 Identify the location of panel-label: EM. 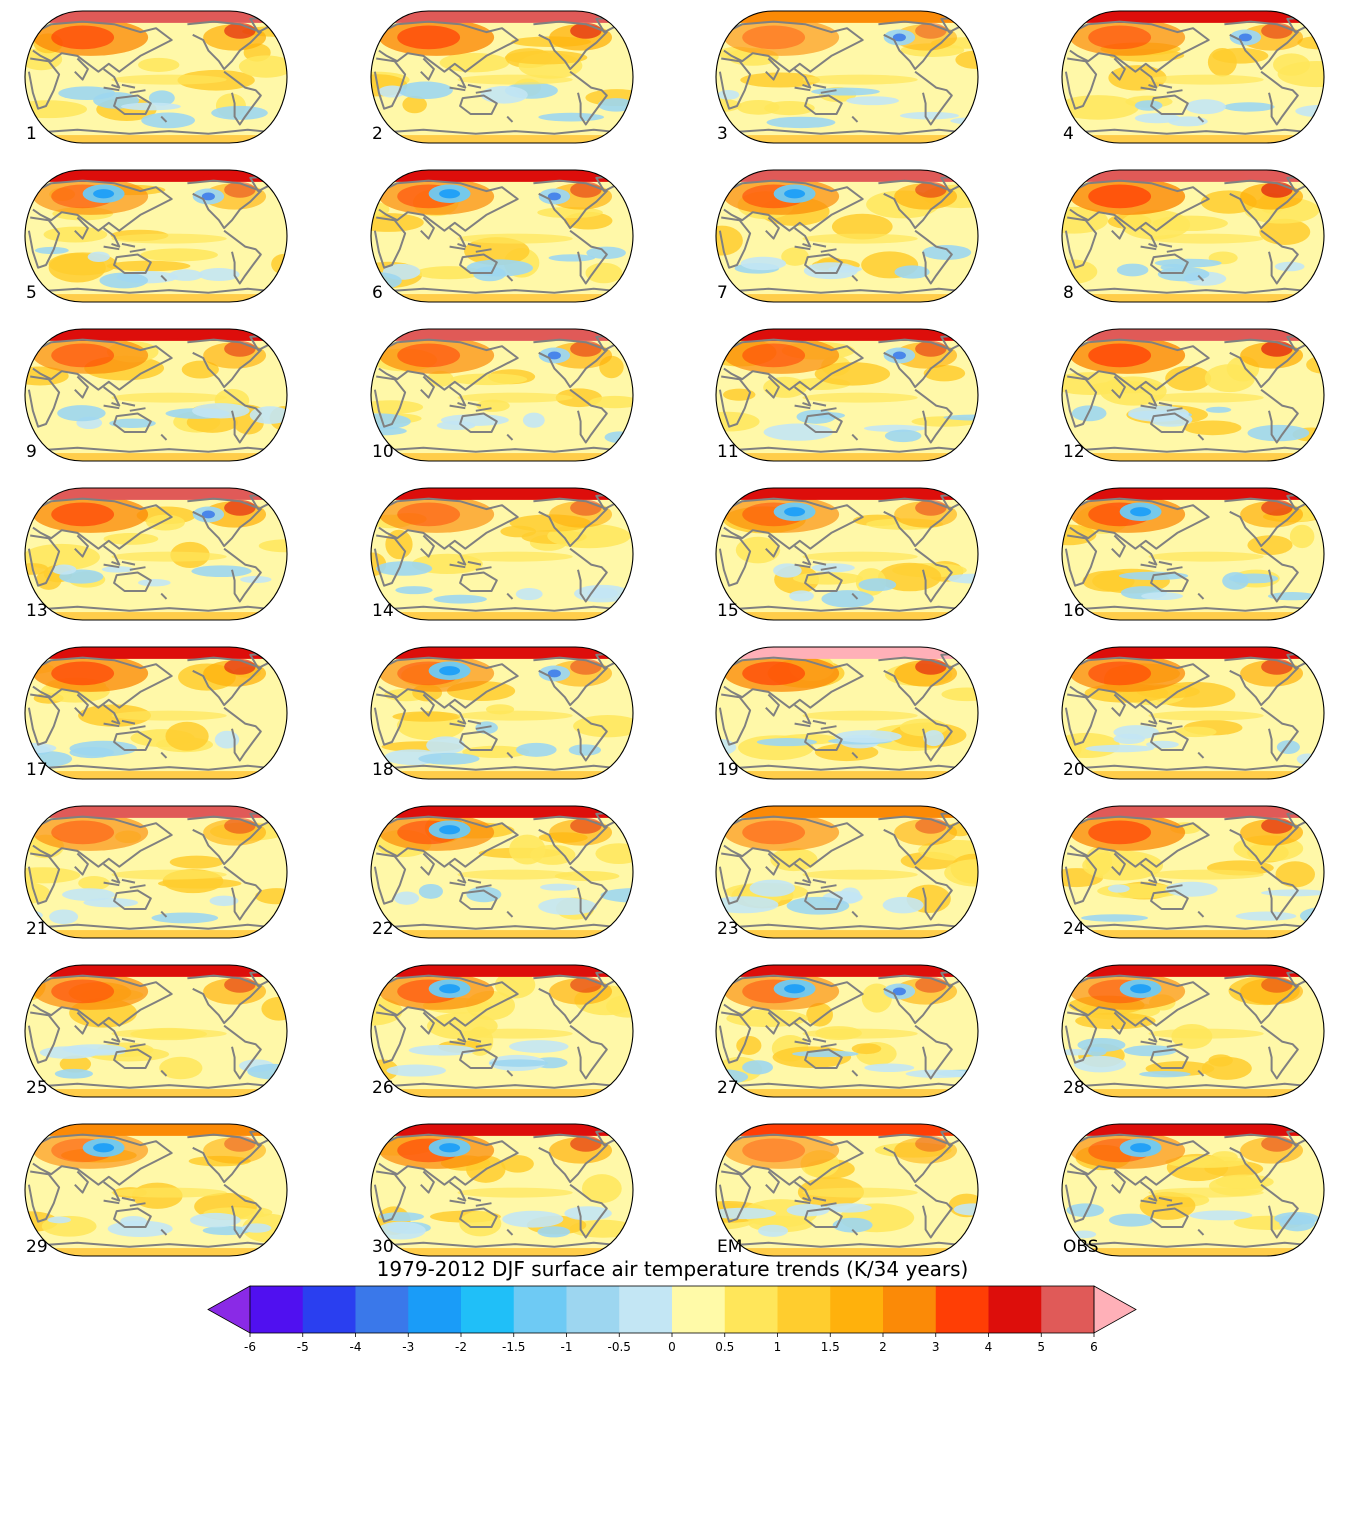
(730, 1247).